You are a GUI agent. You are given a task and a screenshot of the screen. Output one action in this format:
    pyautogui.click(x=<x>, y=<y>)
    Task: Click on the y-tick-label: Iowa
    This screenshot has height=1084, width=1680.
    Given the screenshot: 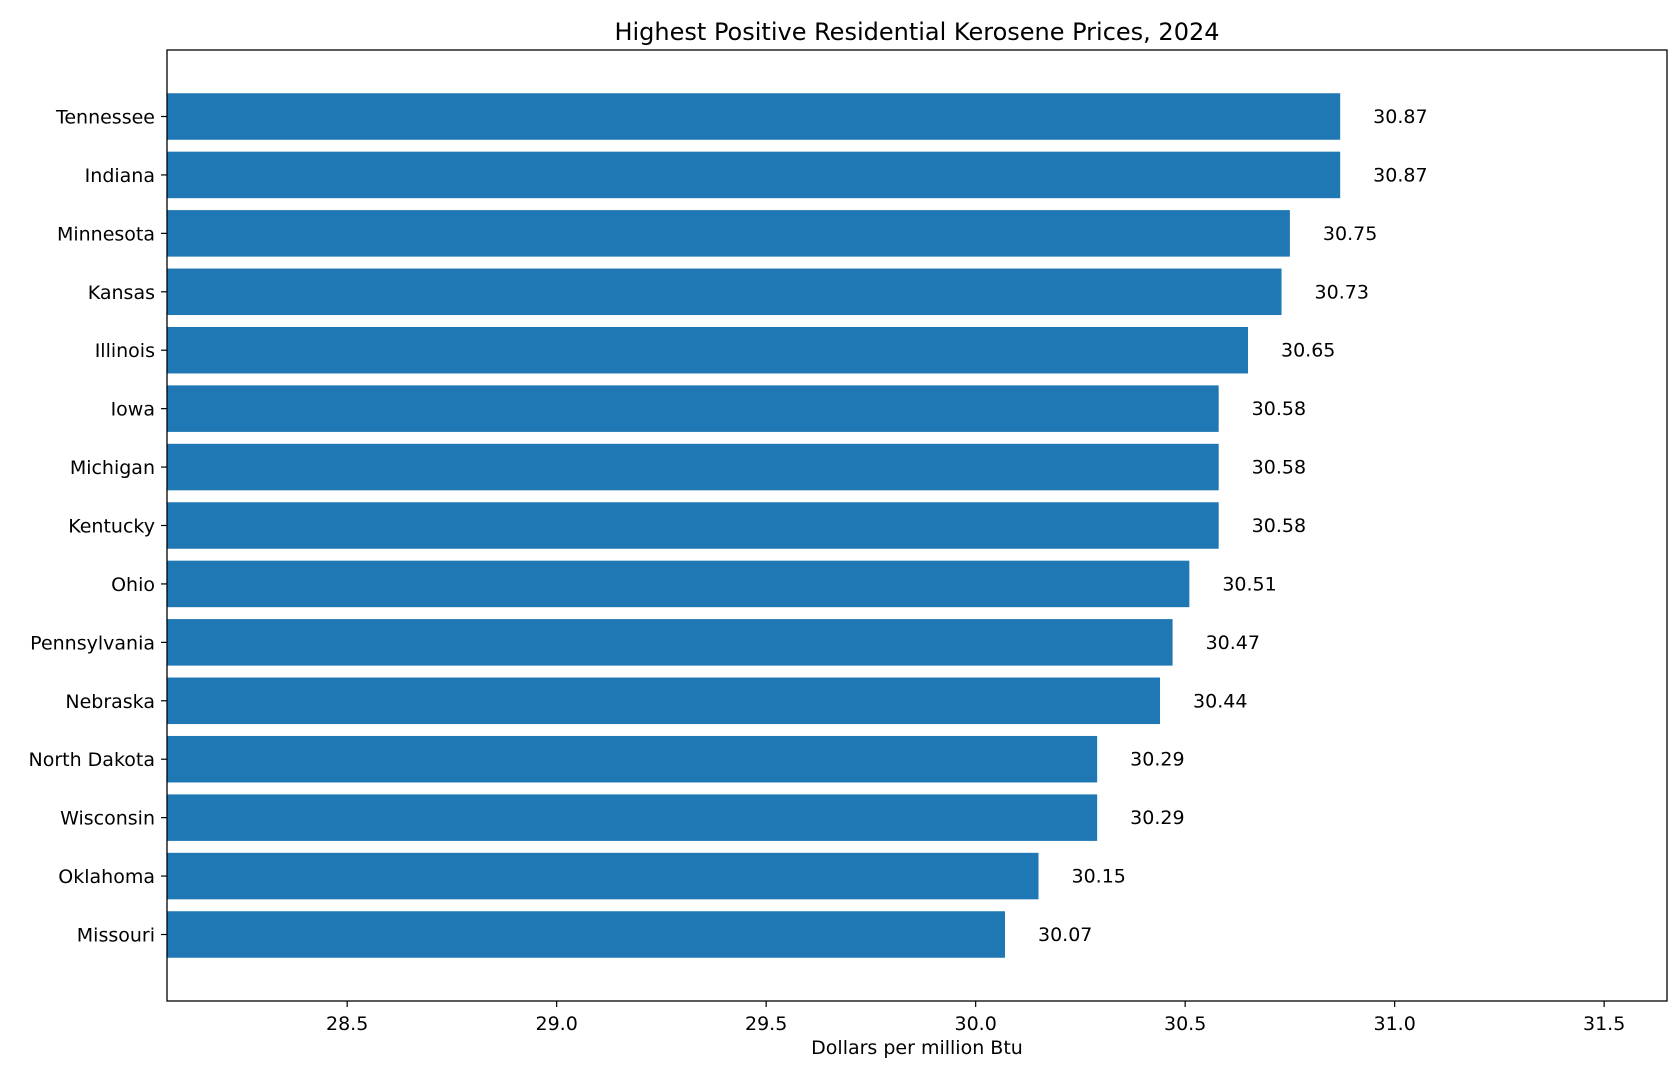 What is the action you would take?
    pyautogui.click(x=133, y=410)
    